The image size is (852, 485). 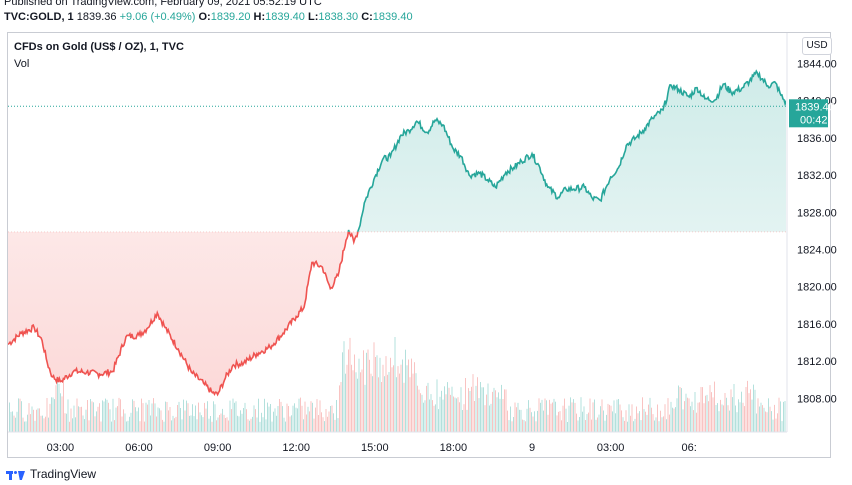 What do you see at coordinates (817, 288) in the screenshot?
I see `y-tick-label: 1820.00` at bounding box center [817, 288].